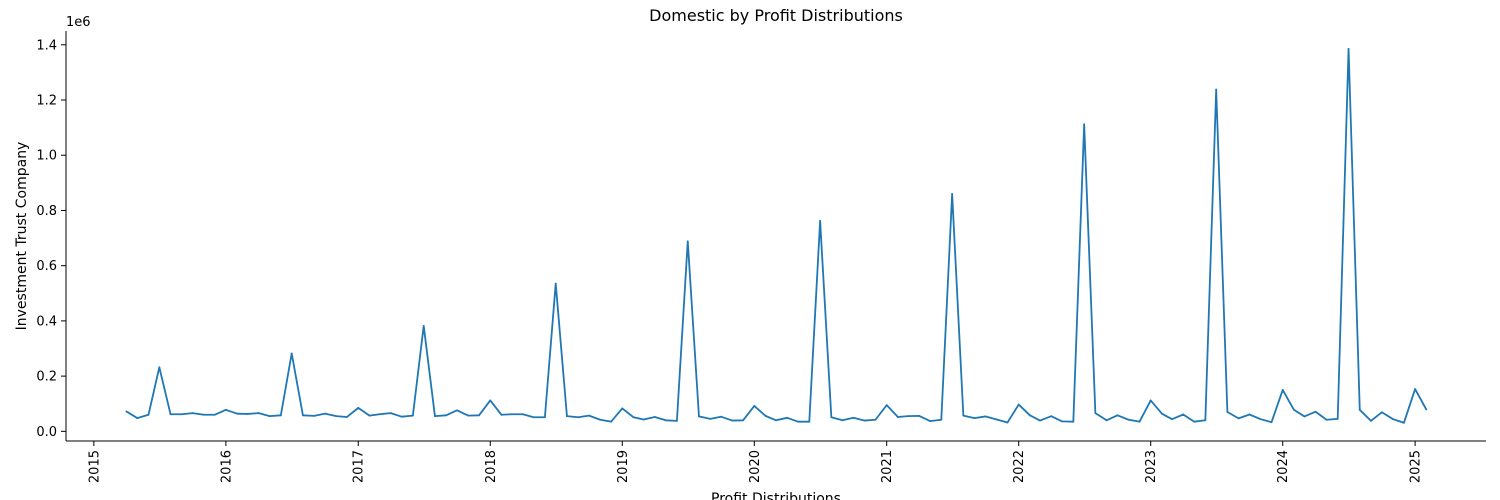 The image size is (1500, 500). I want to click on y-tick-label: 1.4, so click(46, 45).